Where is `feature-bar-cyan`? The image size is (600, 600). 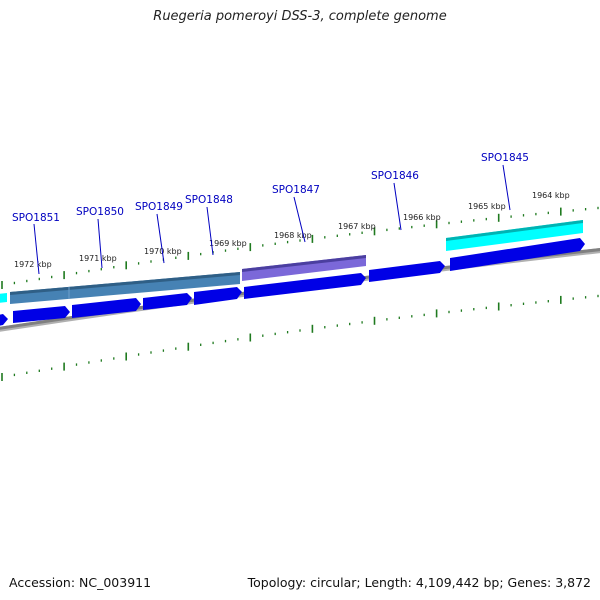 feature-bar-cyan is located at coordinates (514, 235).